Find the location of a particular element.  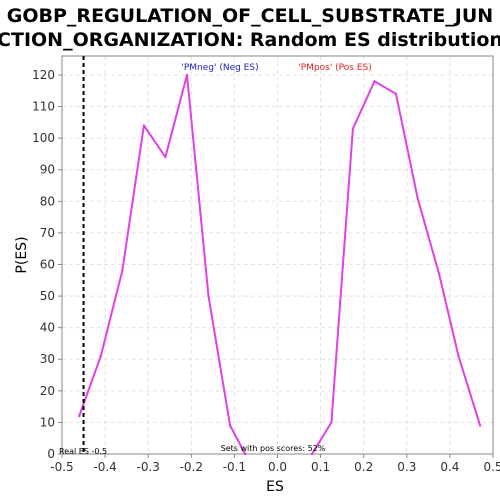

x-tick-label-5: 0.0 is located at coordinates (277, 467).